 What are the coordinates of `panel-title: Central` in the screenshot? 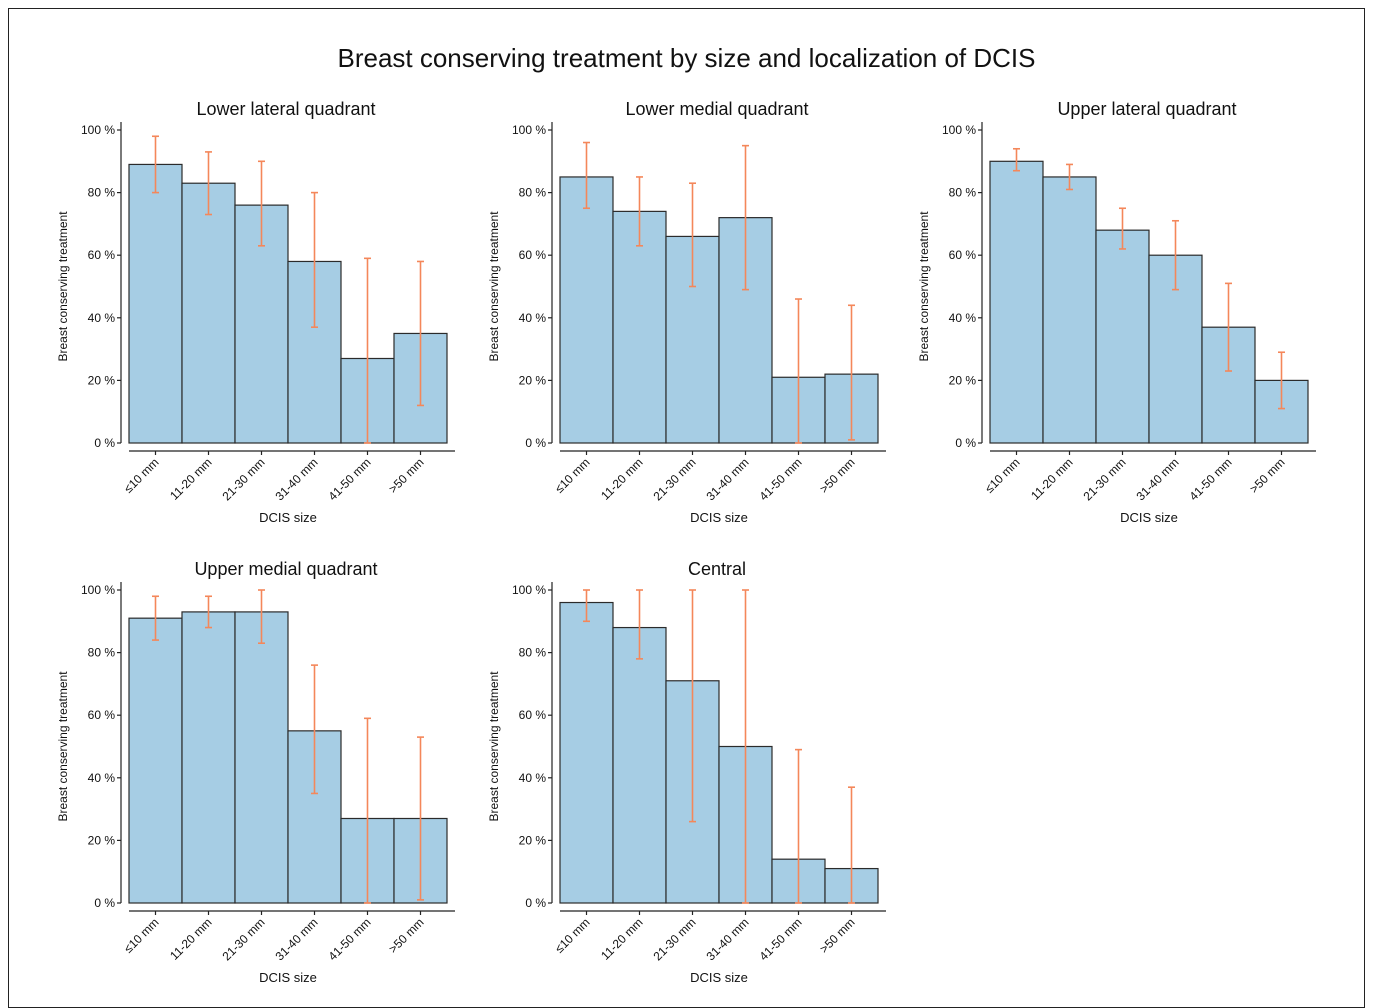 It's located at (717, 569).